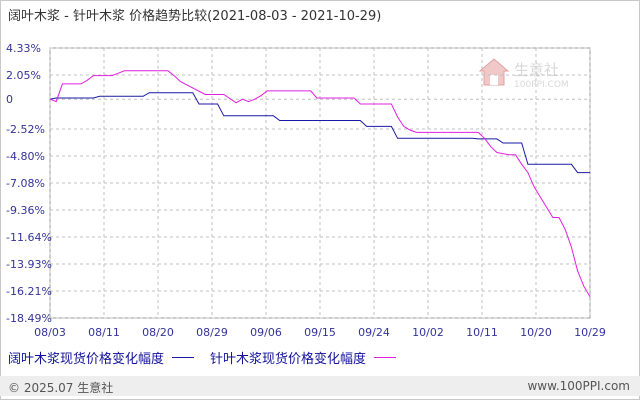 The image size is (640, 400). What do you see at coordinates (288, 359) in the screenshot?
I see `legend-label-series2: 针叶木浆现货价格变化幅度` at bounding box center [288, 359].